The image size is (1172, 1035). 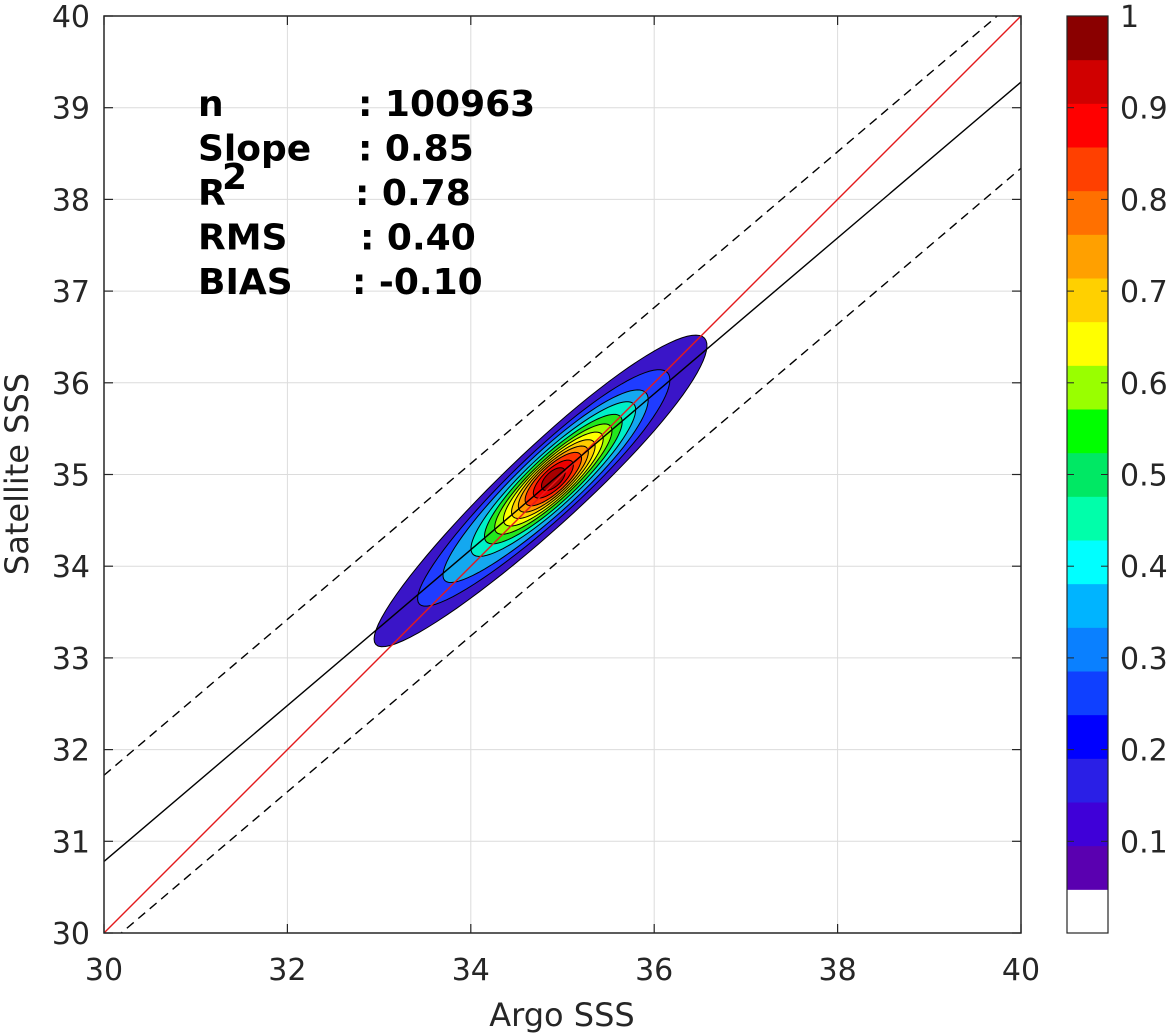 I want to click on y-tick-label: 30, so click(x=71, y=934).